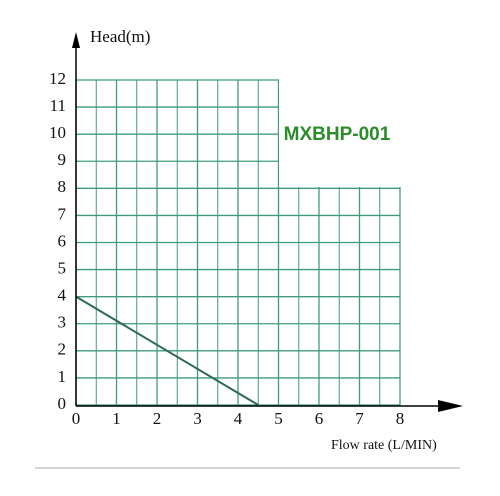  I want to click on y-arrow, so click(76, 40).